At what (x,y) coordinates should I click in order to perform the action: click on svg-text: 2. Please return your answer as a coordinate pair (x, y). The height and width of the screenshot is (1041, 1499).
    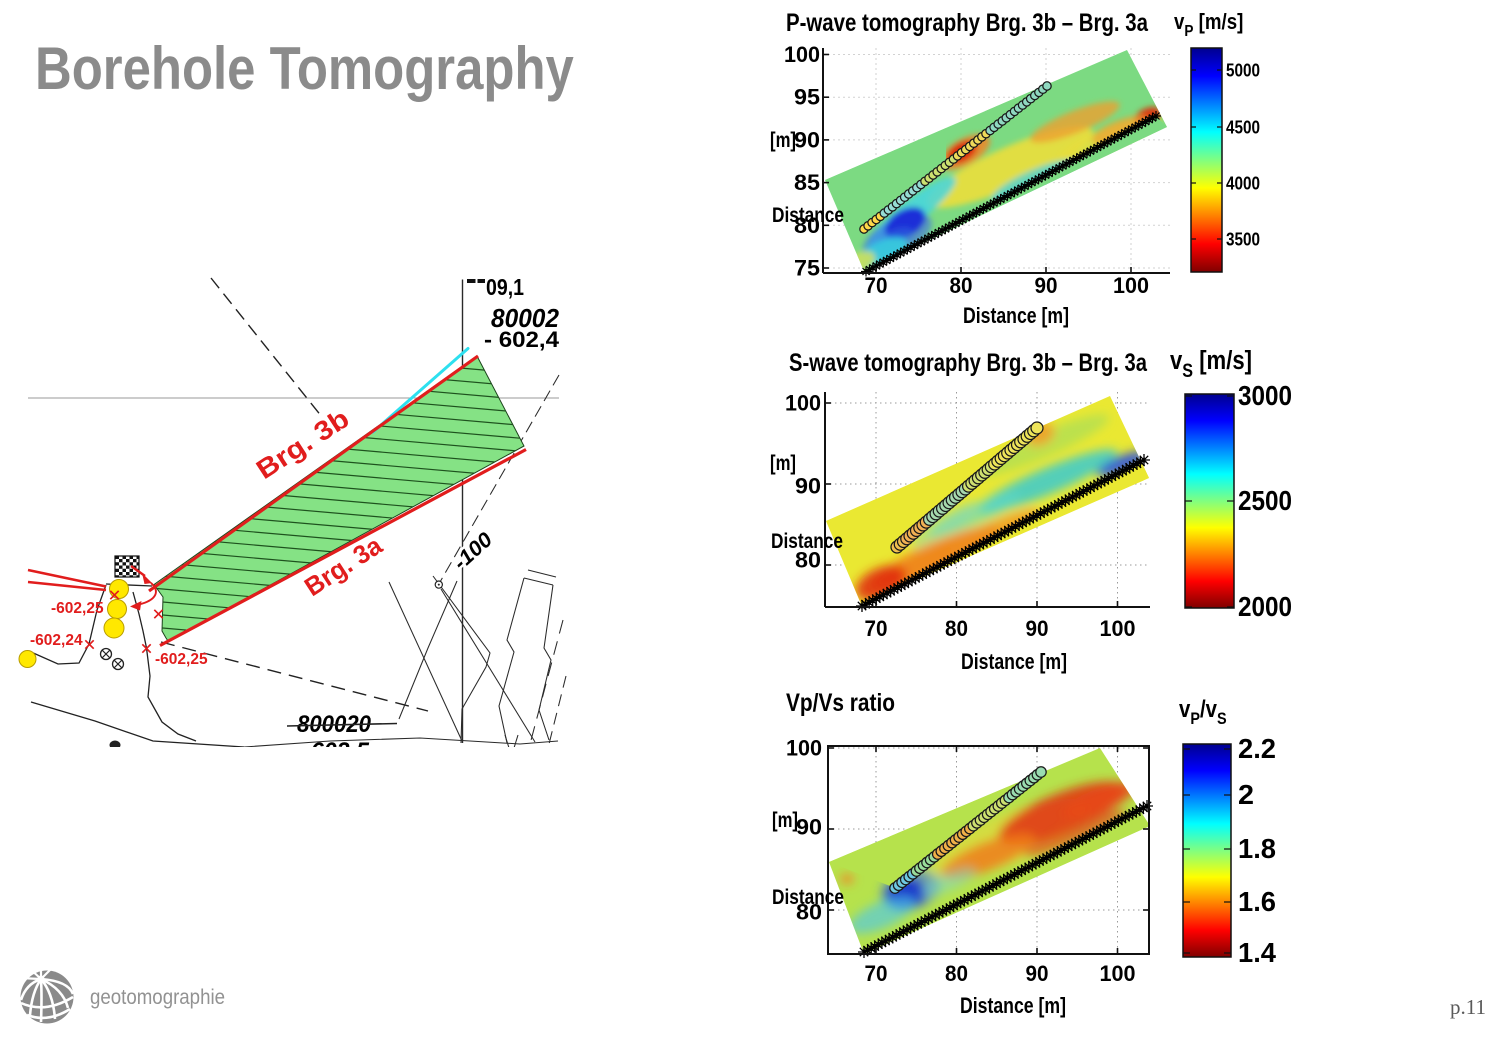
    Looking at the image, I should click on (1246, 794).